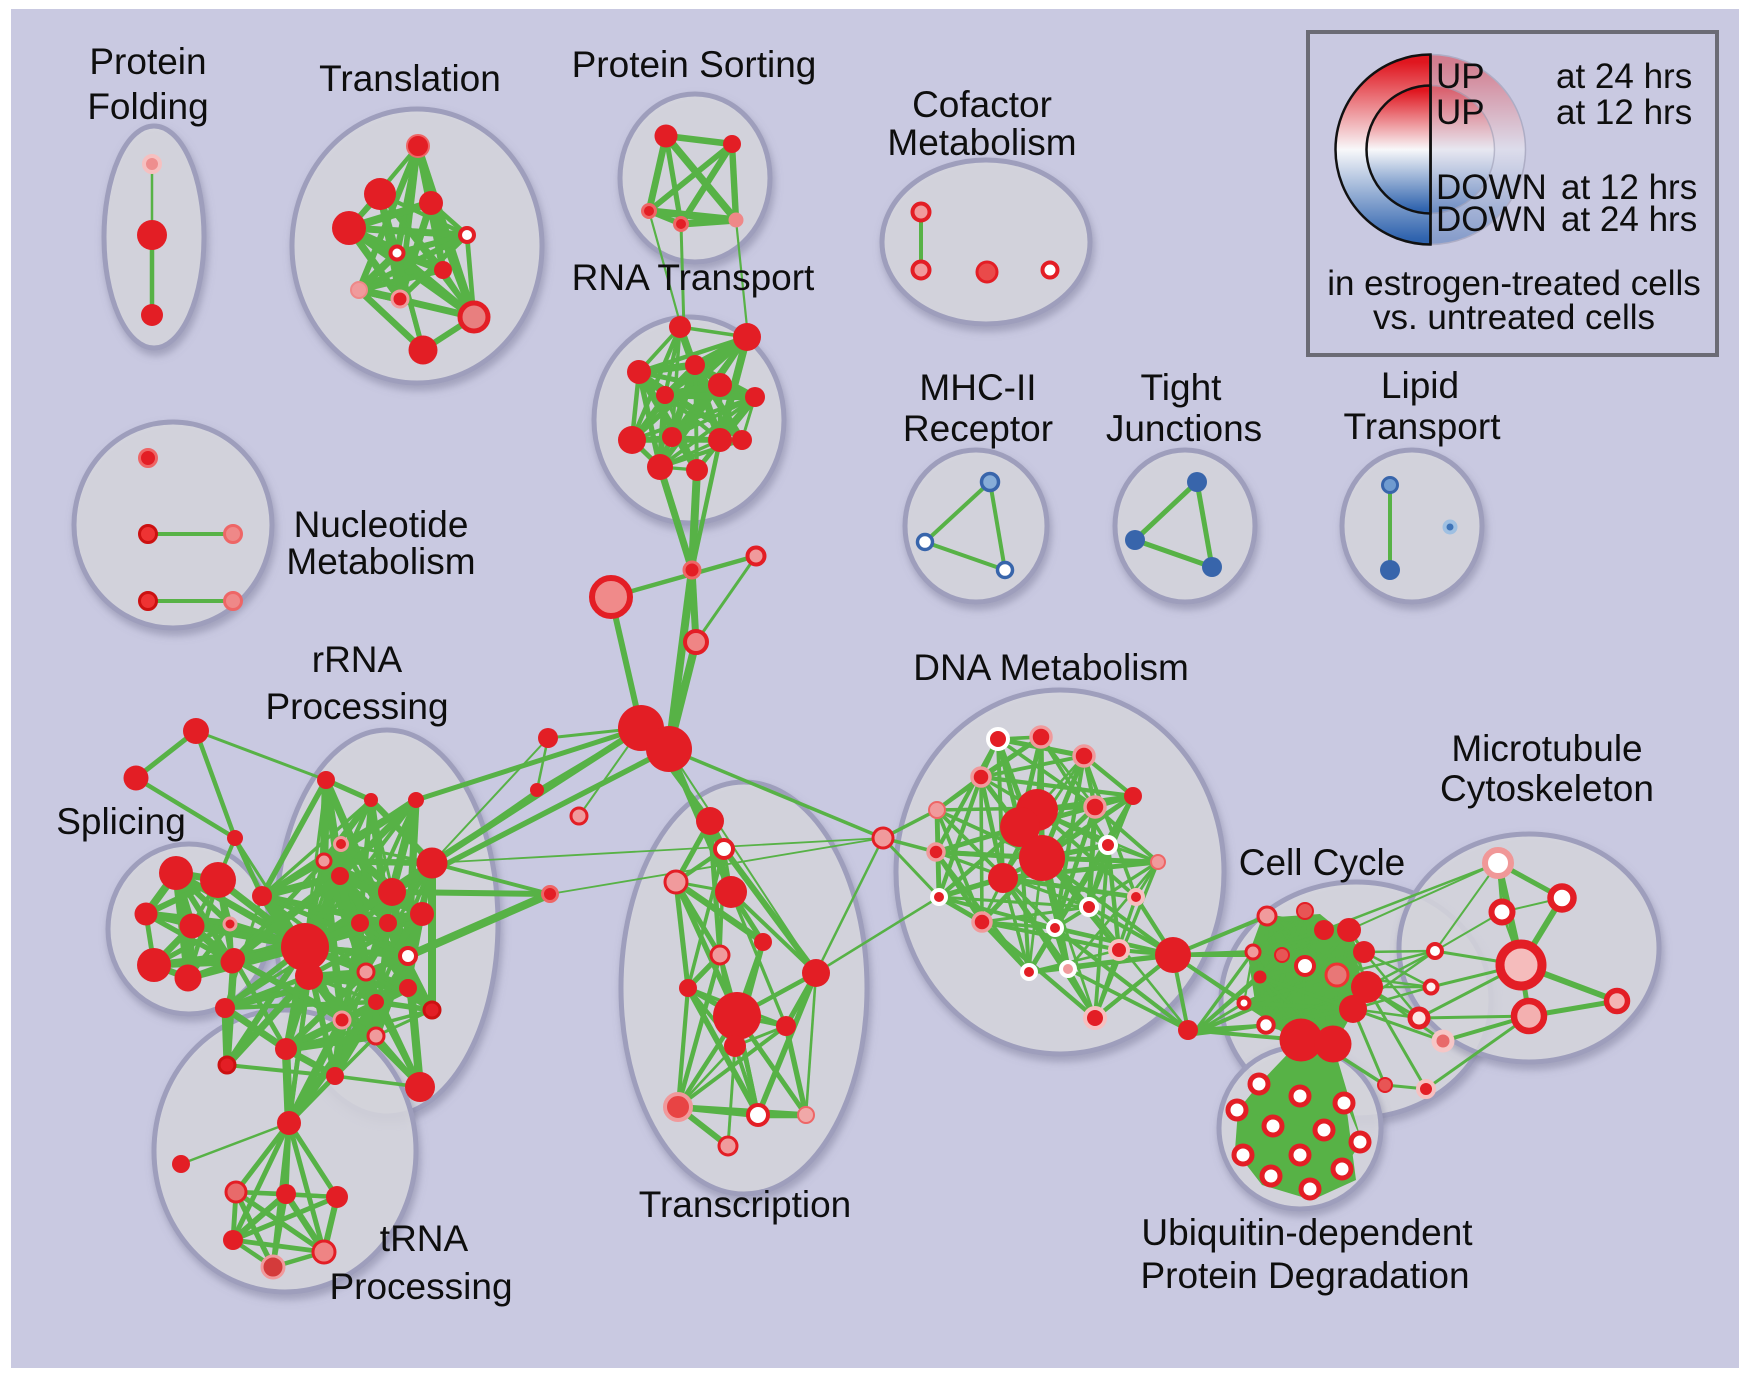 Image resolution: width=1750 pixels, height=1376 pixels. Describe the element at coordinates (694, 64) in the screenshot. I see `svg-text: Protein Sorting` at that location.